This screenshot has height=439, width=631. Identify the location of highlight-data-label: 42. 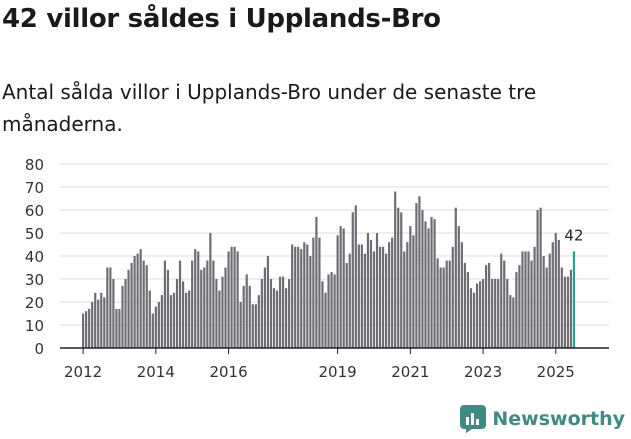
(573, 235).